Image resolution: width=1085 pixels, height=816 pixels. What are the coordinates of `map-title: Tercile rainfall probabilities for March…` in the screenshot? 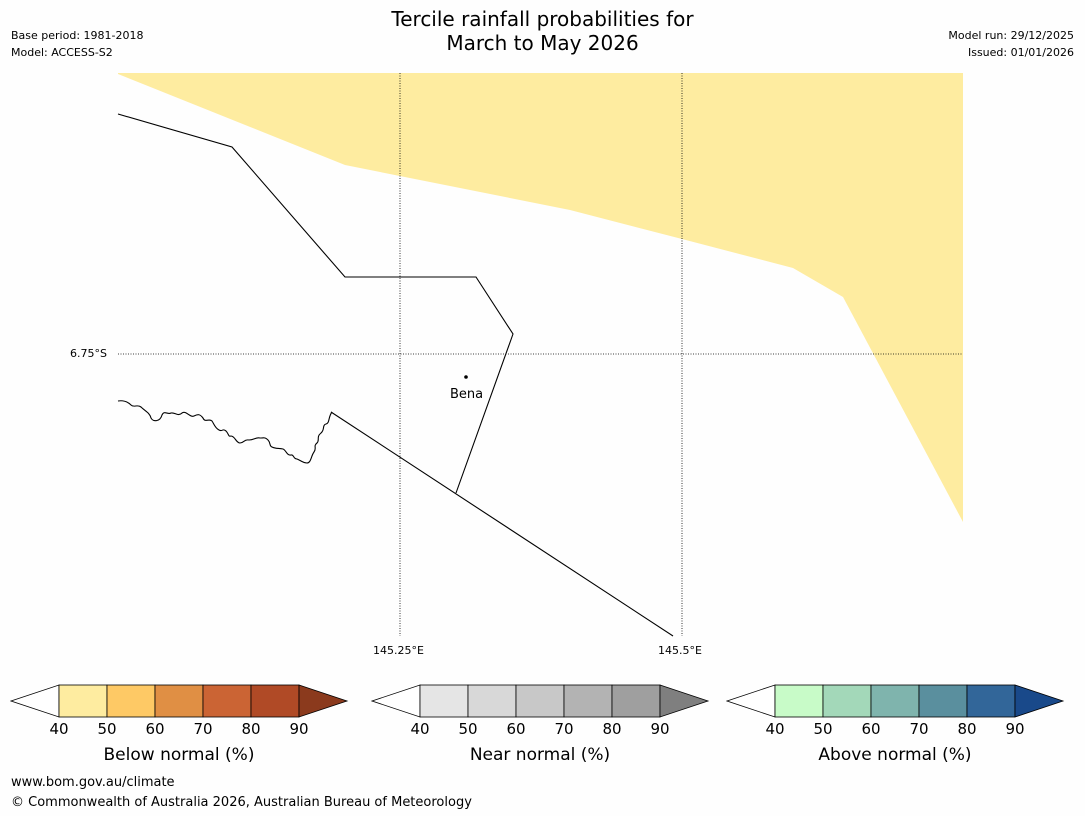 It's located at (542, 31).